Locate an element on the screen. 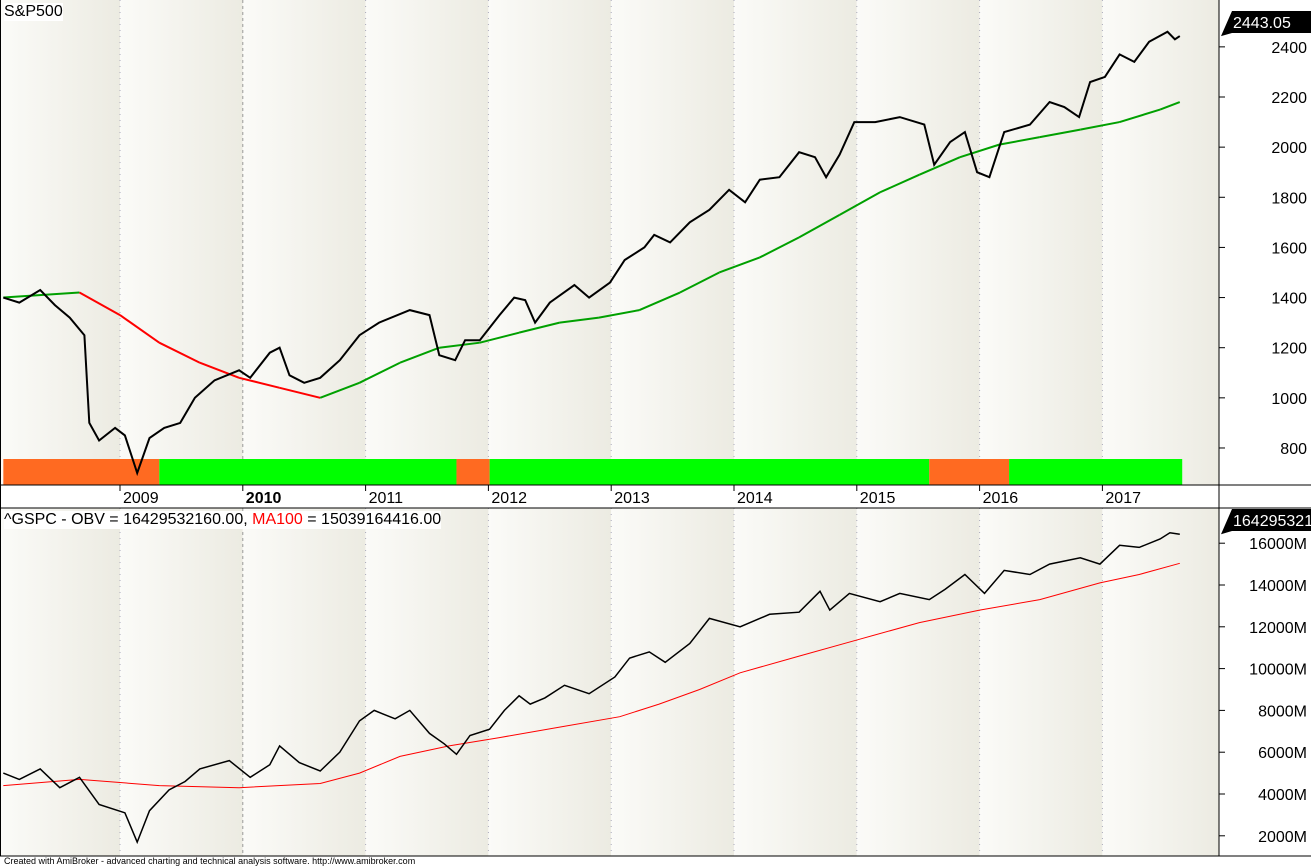  y-tick-label: 2000 is located at coordinates (1289, 148).